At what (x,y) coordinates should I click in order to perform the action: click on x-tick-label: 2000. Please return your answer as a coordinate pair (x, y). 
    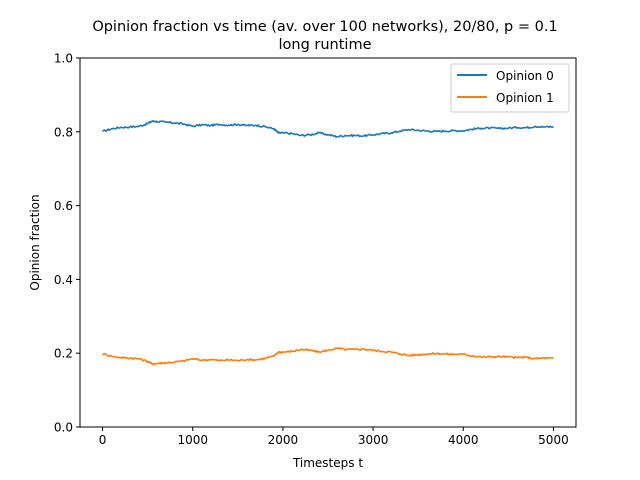
    Looking at the image, I should click on (283, 440).